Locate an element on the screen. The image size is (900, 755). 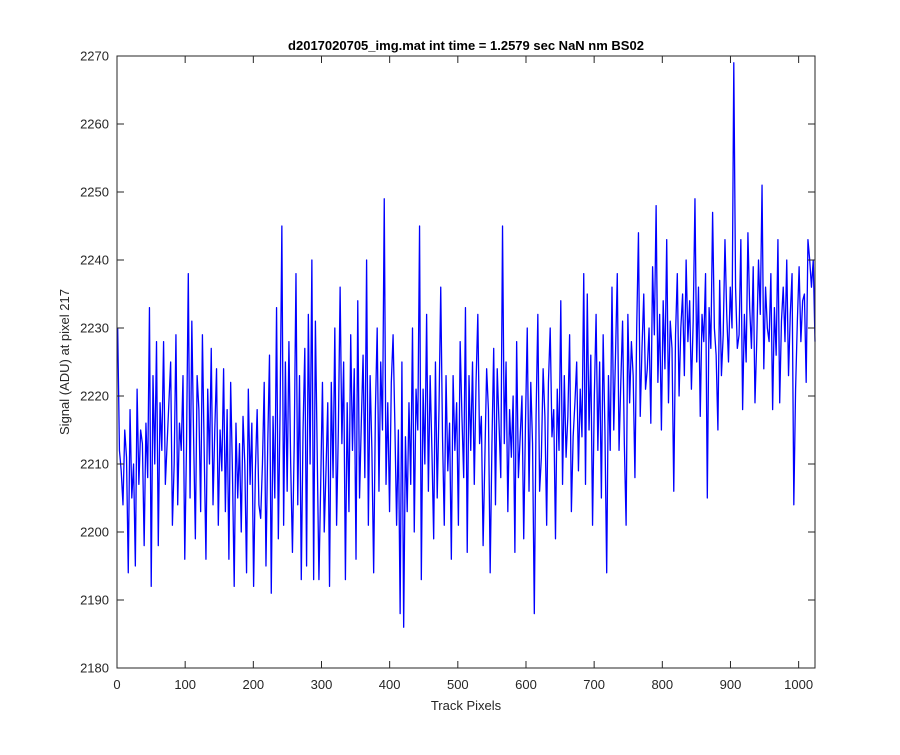
y-axis-label: Signal (ADU) at pixel 217 is located at coordinates (64, 362).